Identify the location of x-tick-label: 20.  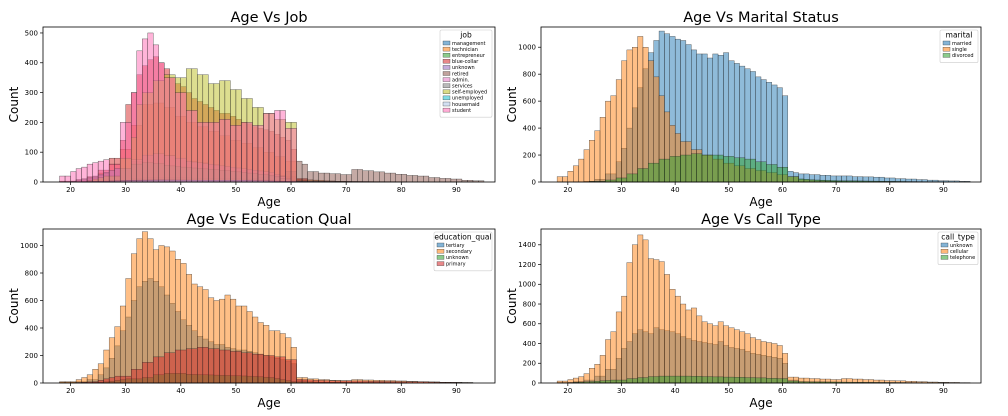
(70, 391).